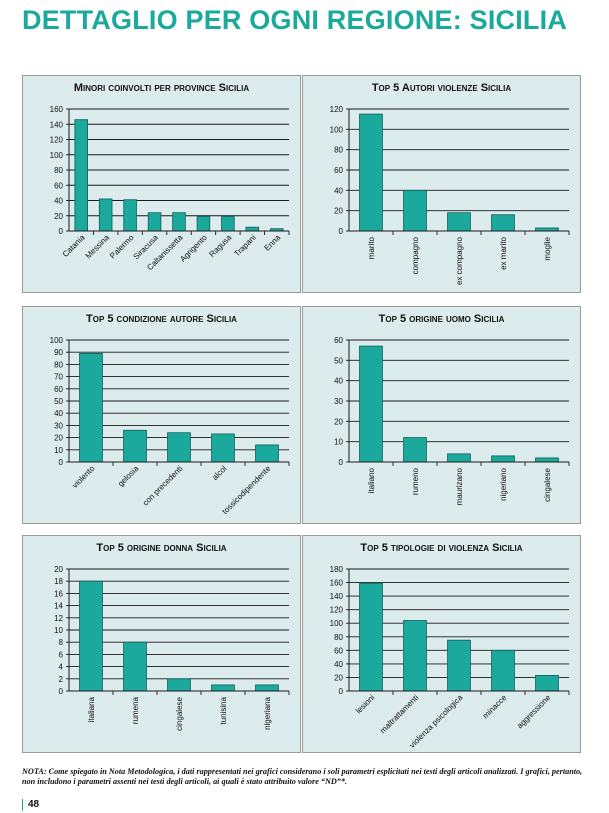 The height and width of the screenshot is (813, 609). I want to click on x-tick-label: compagno, so click(415, 255).